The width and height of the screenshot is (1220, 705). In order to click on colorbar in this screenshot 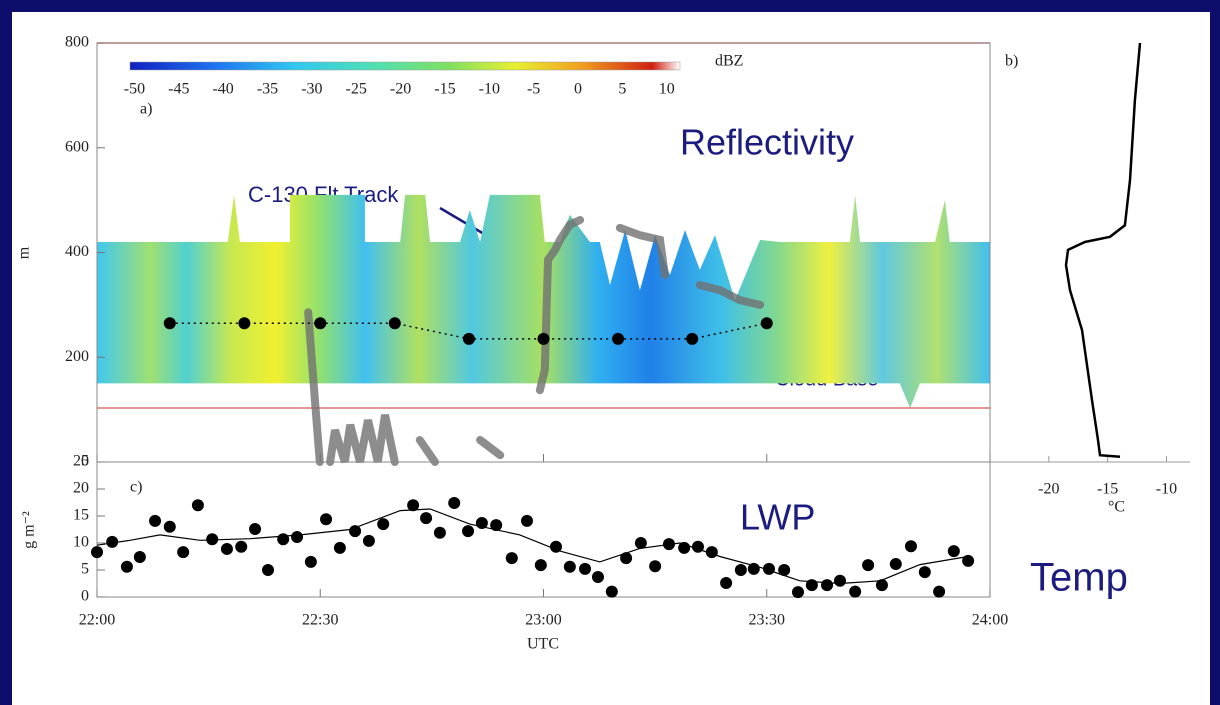, I will do `click(405, 66)`.